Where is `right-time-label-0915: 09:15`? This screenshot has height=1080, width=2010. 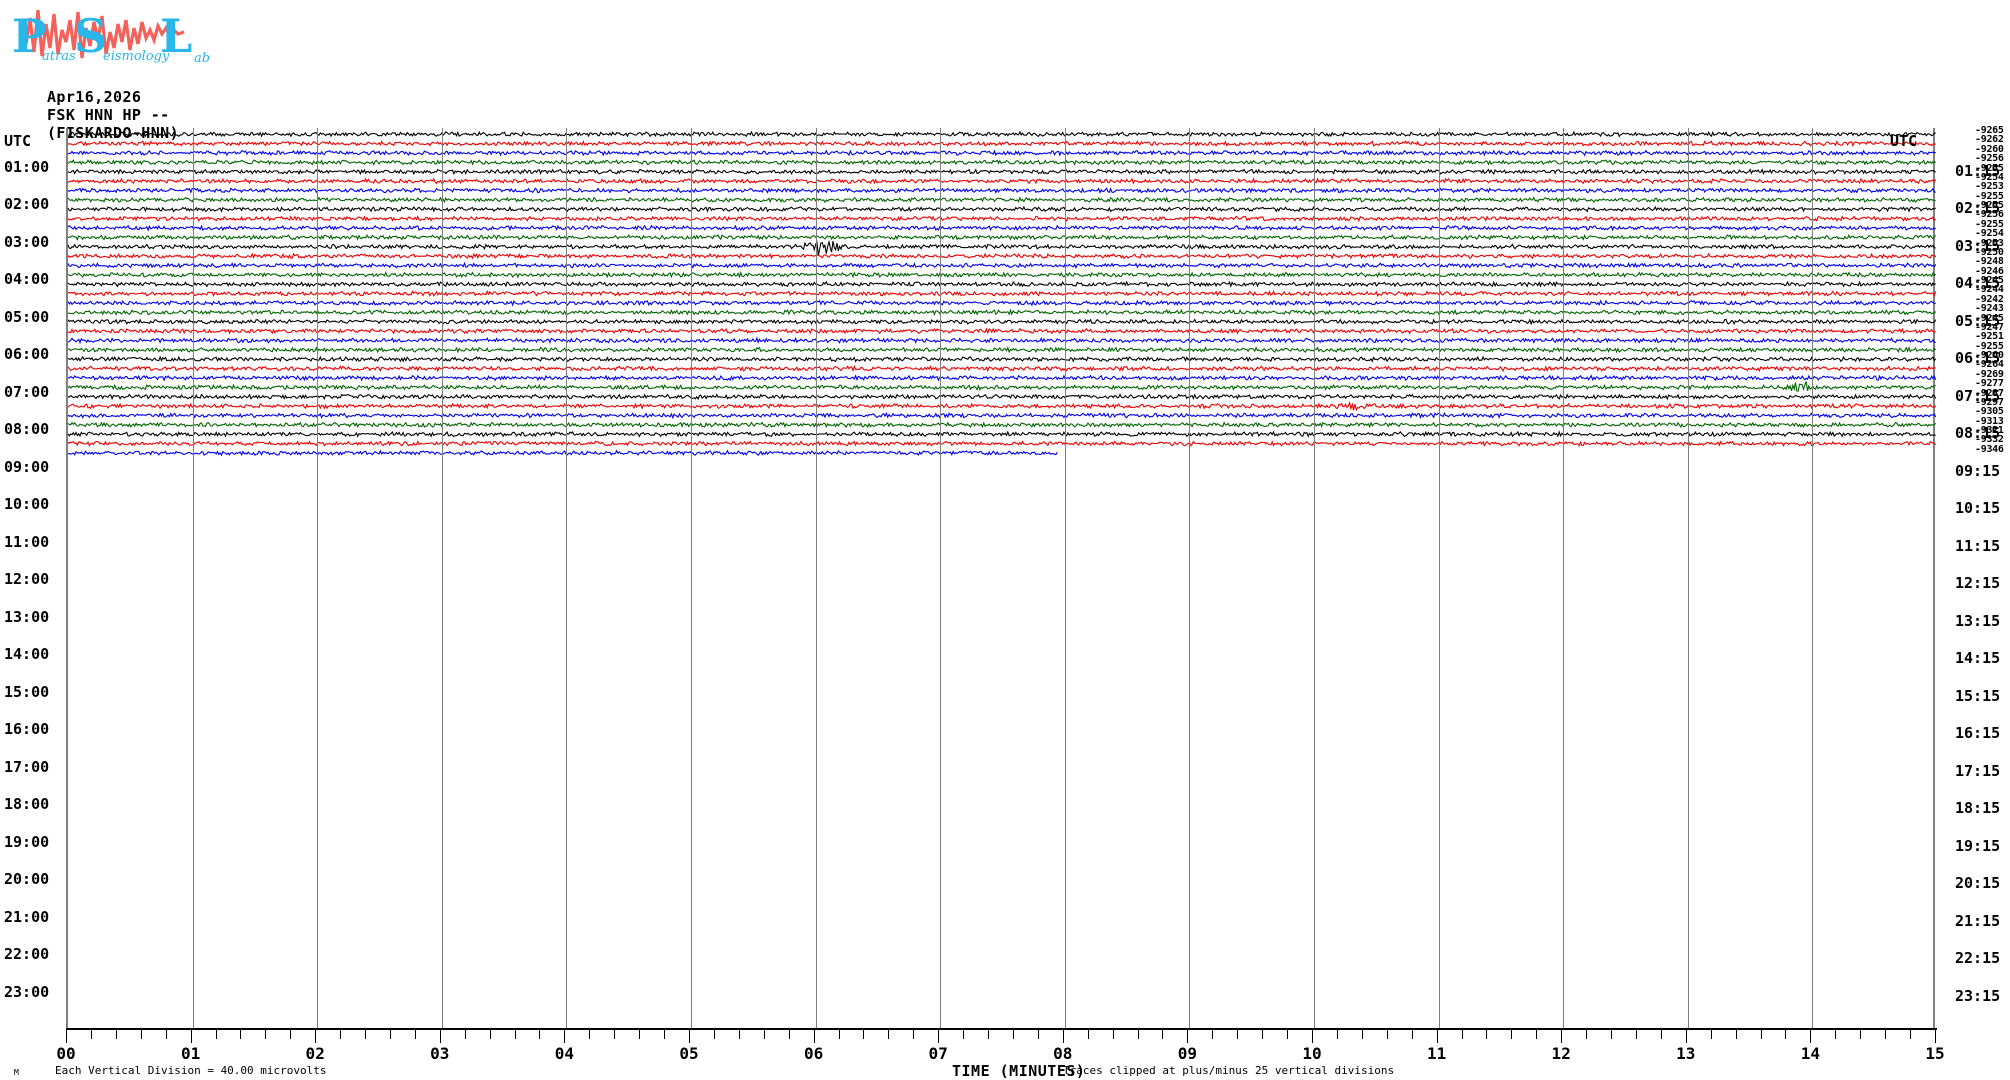 right-time-label-0915: 09:15 is located at coordinates (1978, 470).